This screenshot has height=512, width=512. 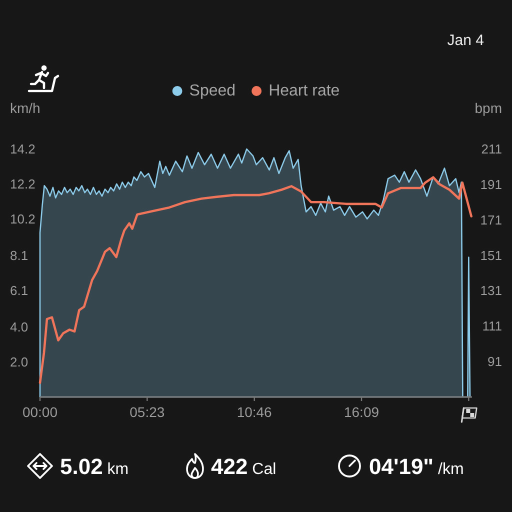 I want to click on y-tick-label: 8.1, so click(x=19, y=256).